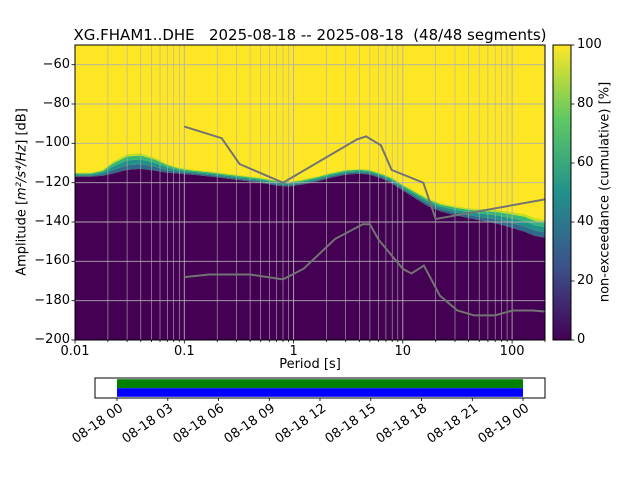 The width and height of the screenshot is (640, 480). Describe the element at coordinates (52, 261) in the screenshot. I see `y-tick-label: −160` at that location.